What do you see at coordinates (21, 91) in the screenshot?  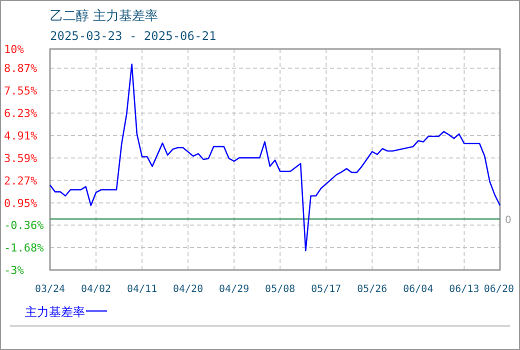 I see `y-tick-label: 7.55%` at bounding box center [21, 91].